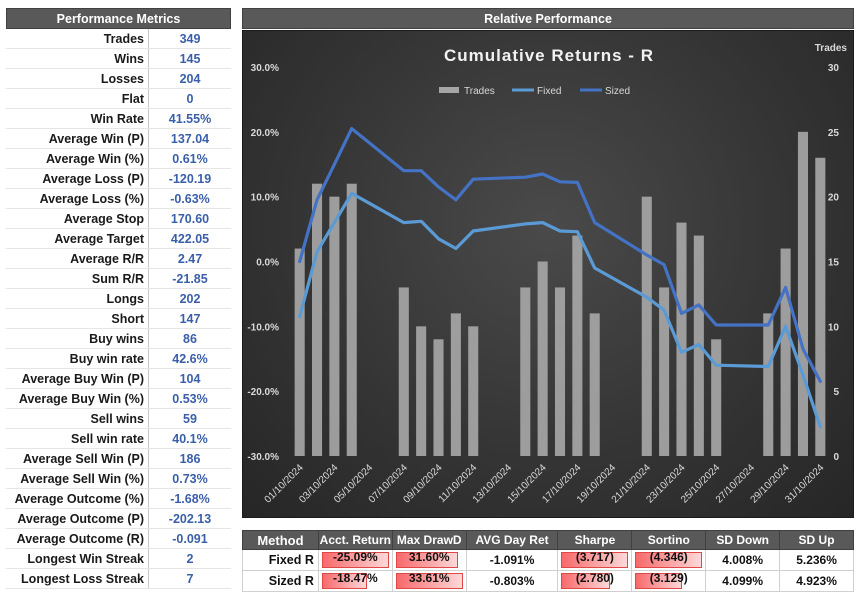 The width and height of the screenshot is (856, 594). What do you see at coordinates (594, 557) in the screenshot?
I see `cell-value: (3.717)` at bounding box center [594, 557].